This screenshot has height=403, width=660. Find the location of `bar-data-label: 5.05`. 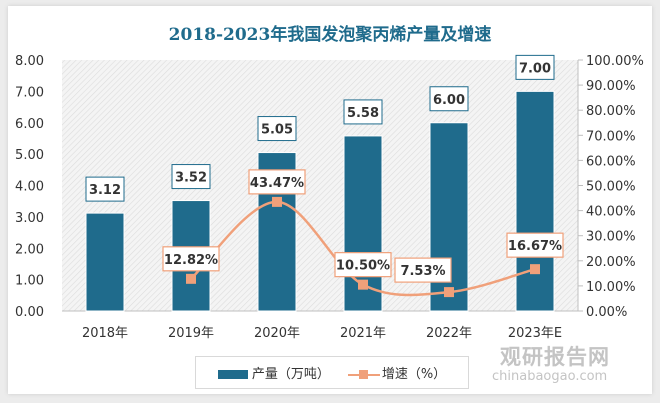

bar-data-label: 5.05 is located at coordinates (277, 130).